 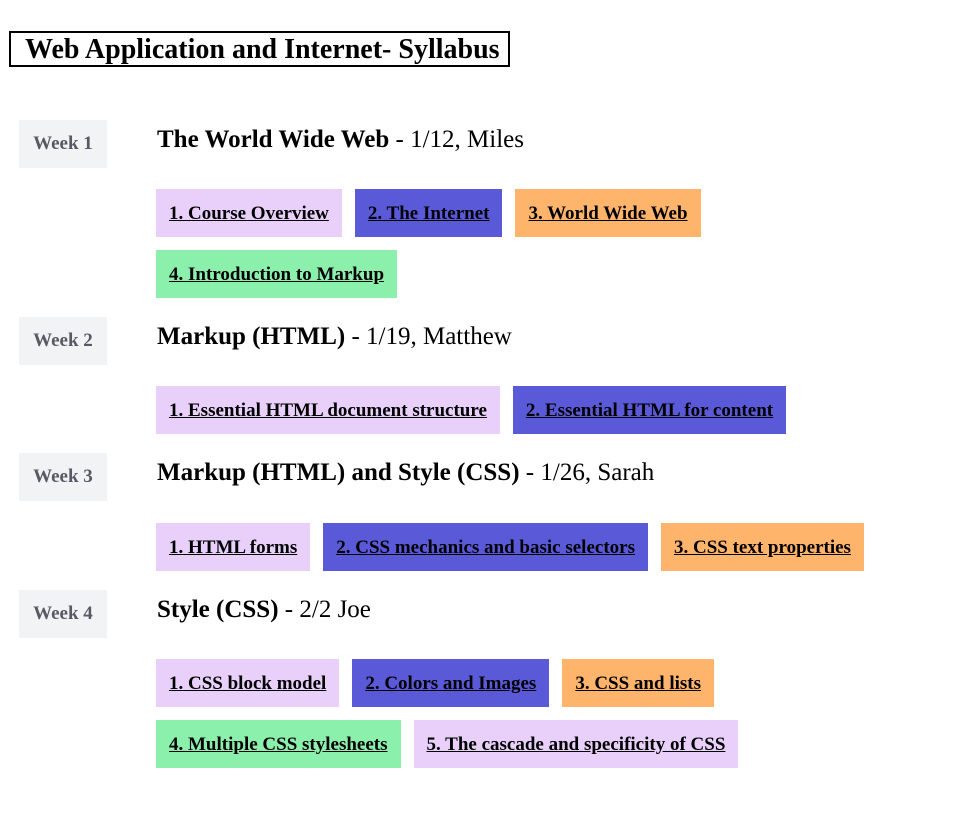 What do you see at coordinates (428, 336) in the screenshot?
I see `week-details: - 1/19, Matthew` at bounding box center [428, 336].